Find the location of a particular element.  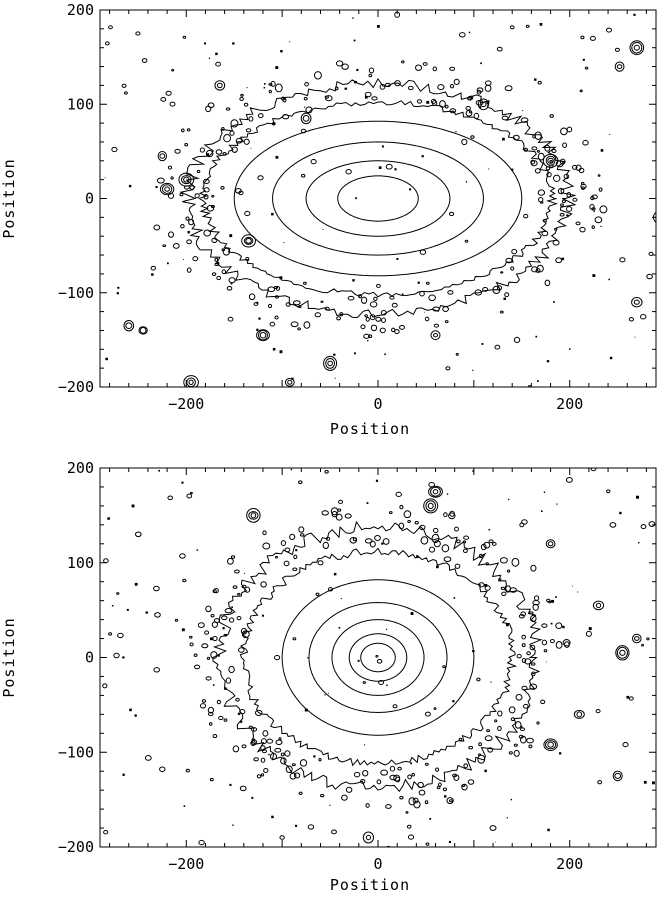

y-tick-label: −200 is located at coordinates (76, 847).